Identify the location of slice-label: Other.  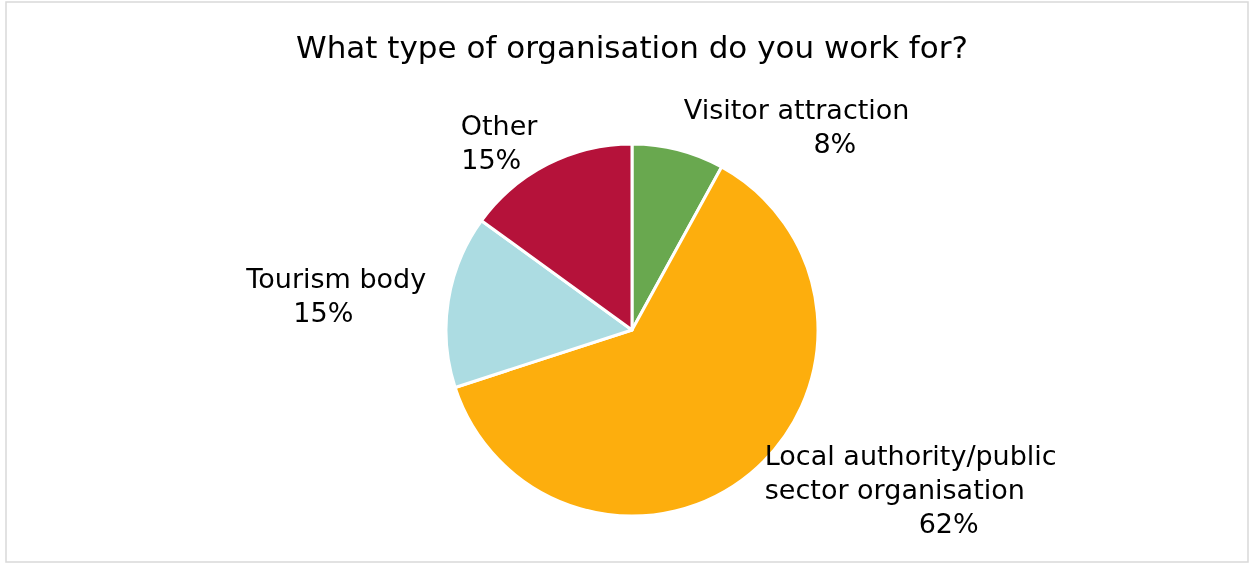
(499, 125).